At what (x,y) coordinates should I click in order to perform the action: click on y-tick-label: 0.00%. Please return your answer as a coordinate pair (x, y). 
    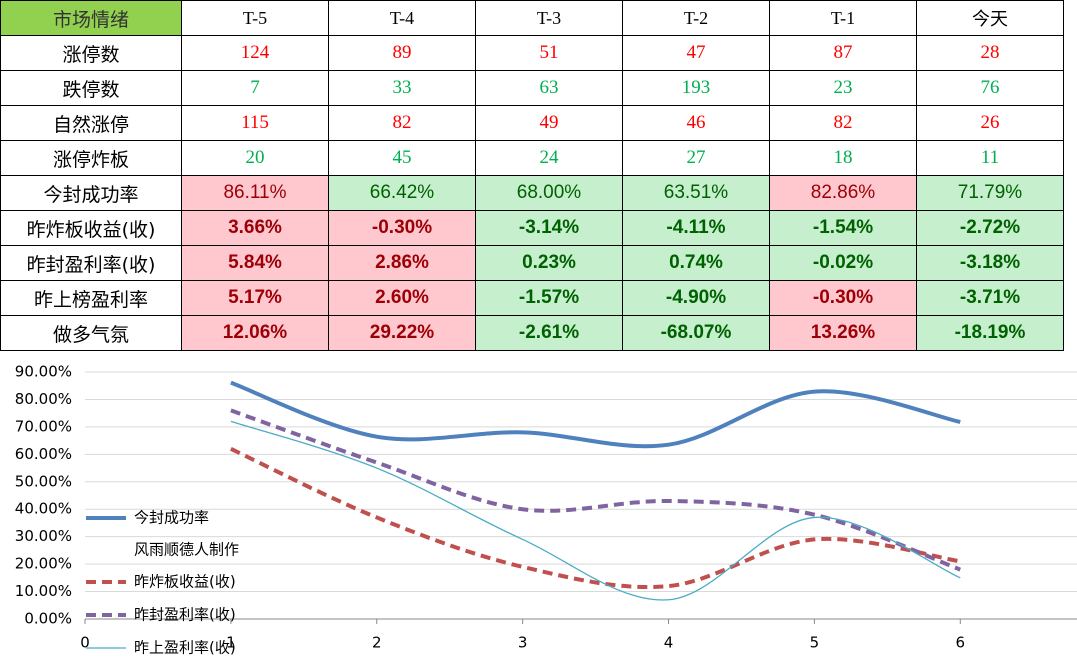
    Looking at the image, I should click on (48, 619).